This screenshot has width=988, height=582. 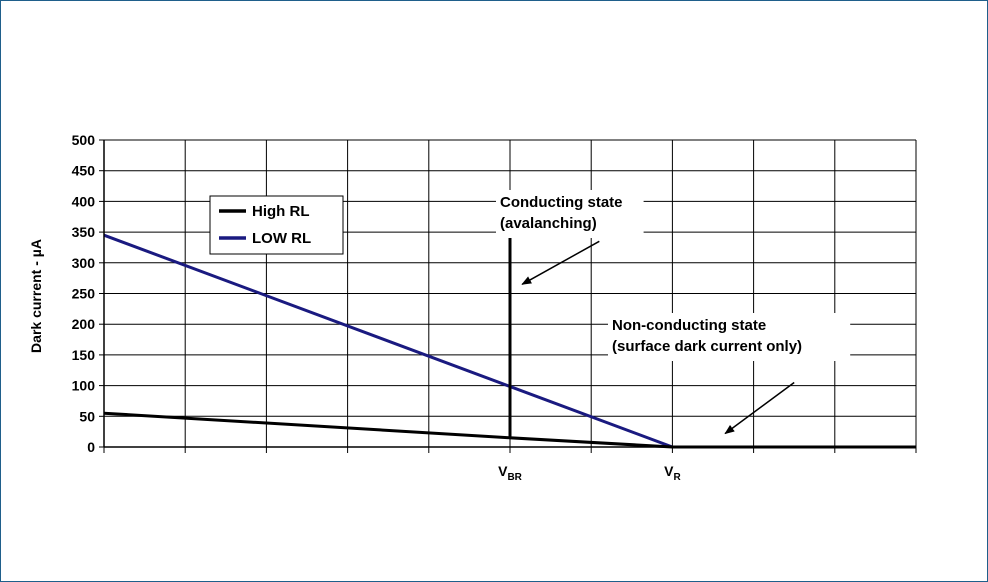 I want to click on annotation-text: Non-conducting state, so click(x=689, y=325).